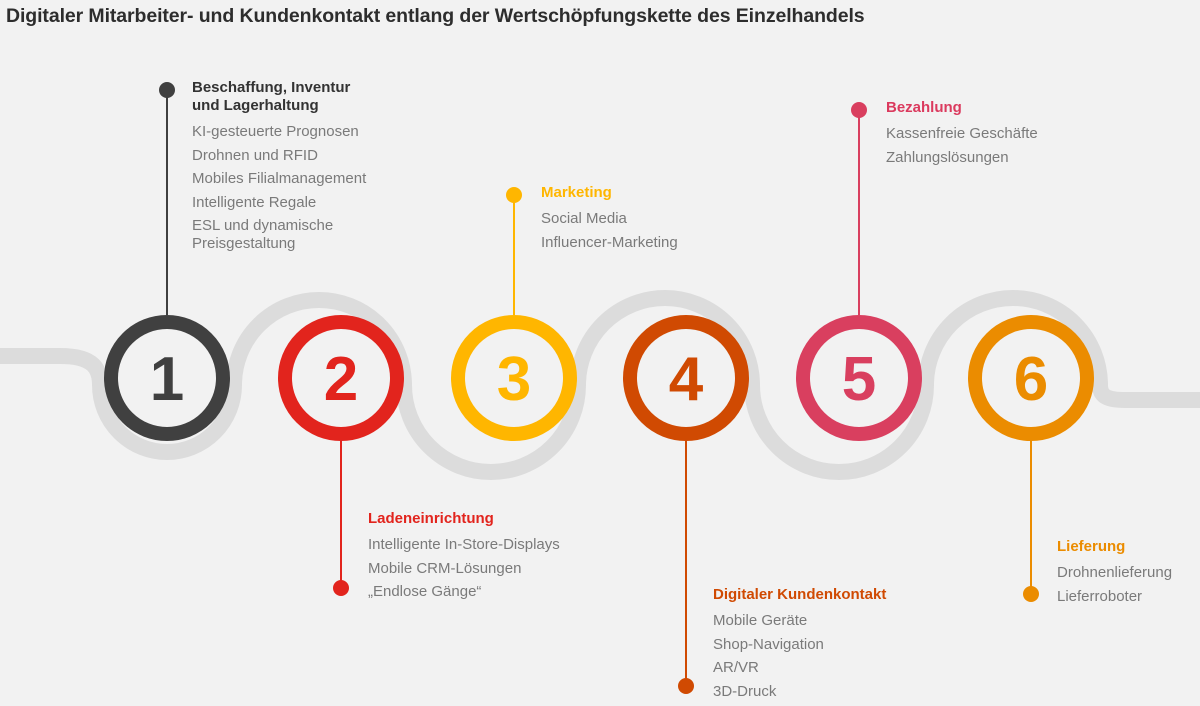 The height and width of the screenshot is (706, 1200). I want to click on step-5-item: Kassenfreie Geschäfte, so click(962, 133).